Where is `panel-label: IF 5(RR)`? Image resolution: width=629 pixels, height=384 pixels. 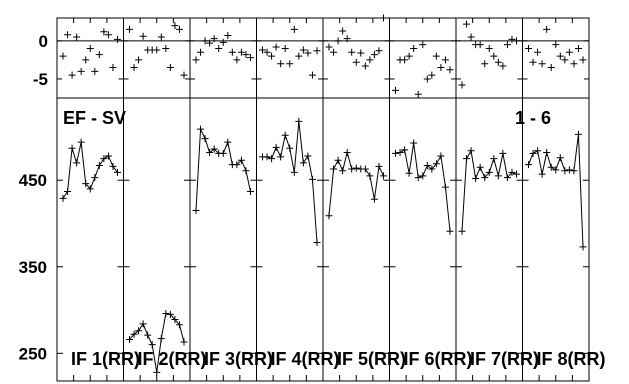
panel-label: IF 5(RR) is located at coordinates (371, 359).